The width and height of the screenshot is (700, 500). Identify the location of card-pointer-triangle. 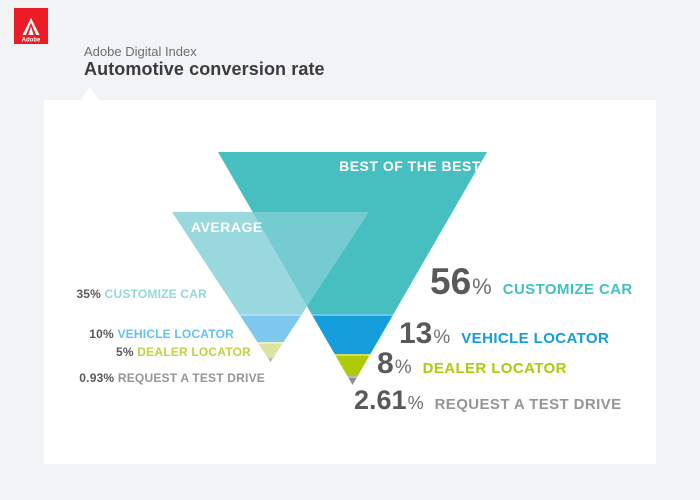
(90, 93).